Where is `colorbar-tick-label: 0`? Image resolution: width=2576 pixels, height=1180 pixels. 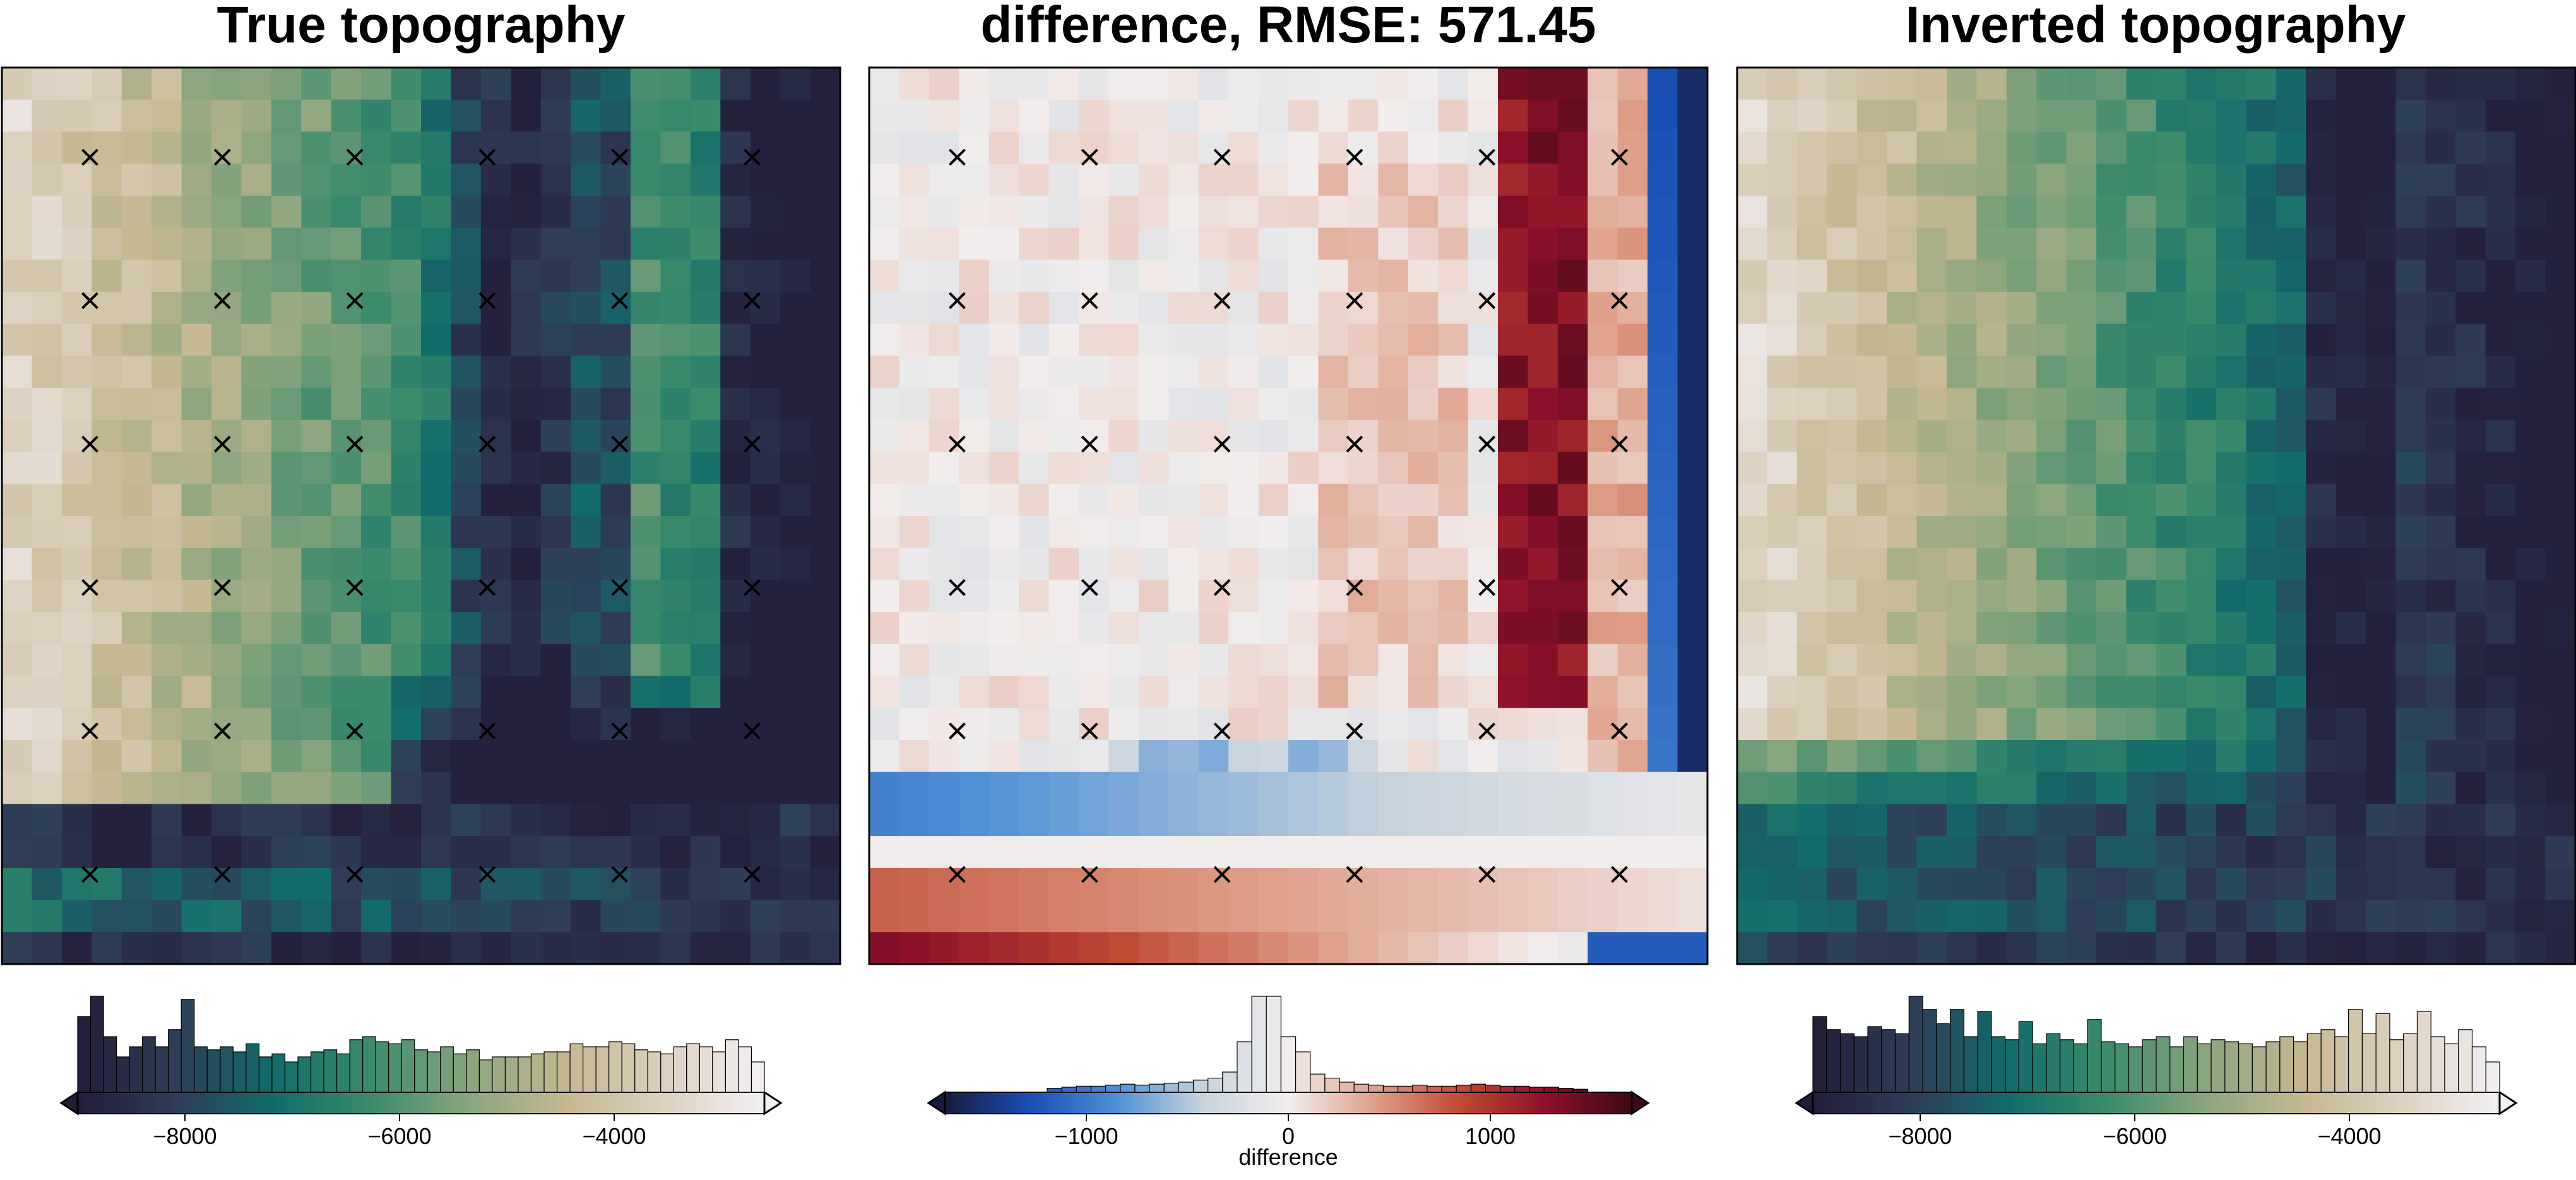 colorbar-tick-label: 0 is located at coordinates (1288, 1136).